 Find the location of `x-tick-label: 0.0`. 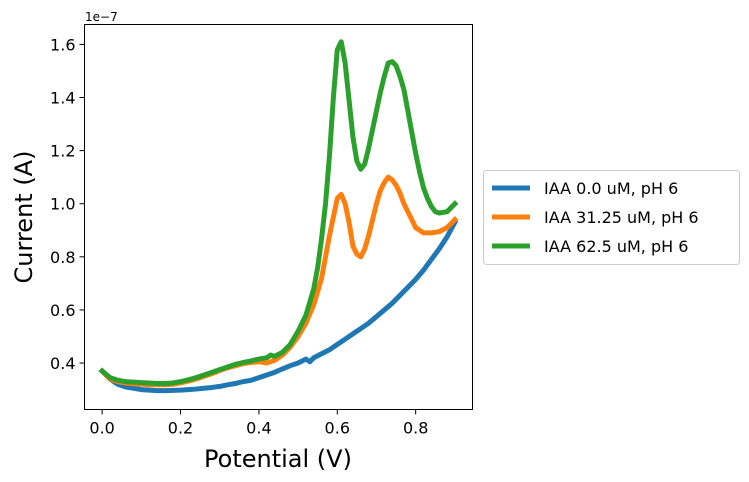

x-tick-label: 0.0 is located at coordinates (101, 428).